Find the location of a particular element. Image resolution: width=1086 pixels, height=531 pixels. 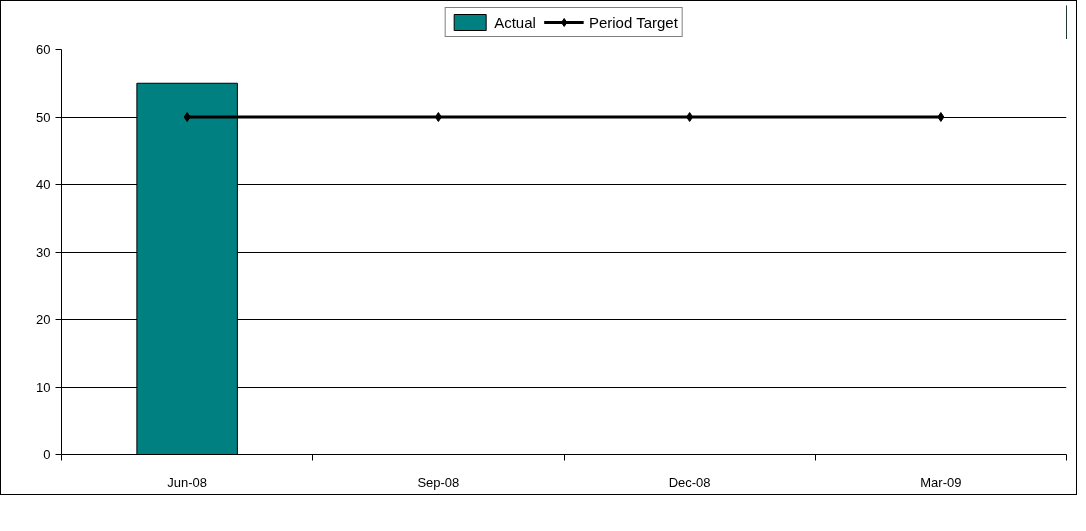

x-tick-label: Jun-08 is located at coordinates (187, 482).